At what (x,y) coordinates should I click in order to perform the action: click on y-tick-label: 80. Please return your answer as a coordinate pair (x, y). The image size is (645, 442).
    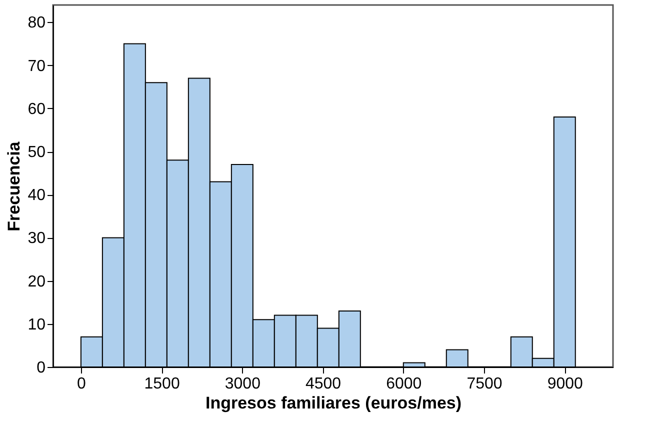
    Looking at the image, I should click on (37, 23).